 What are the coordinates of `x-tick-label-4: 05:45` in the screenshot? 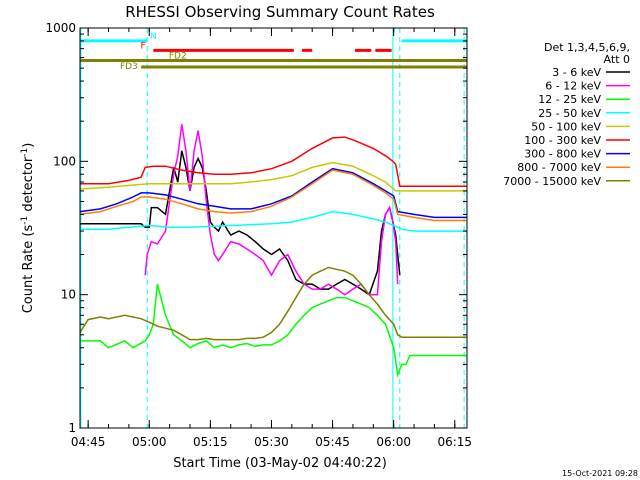 It's located at (332, 442).